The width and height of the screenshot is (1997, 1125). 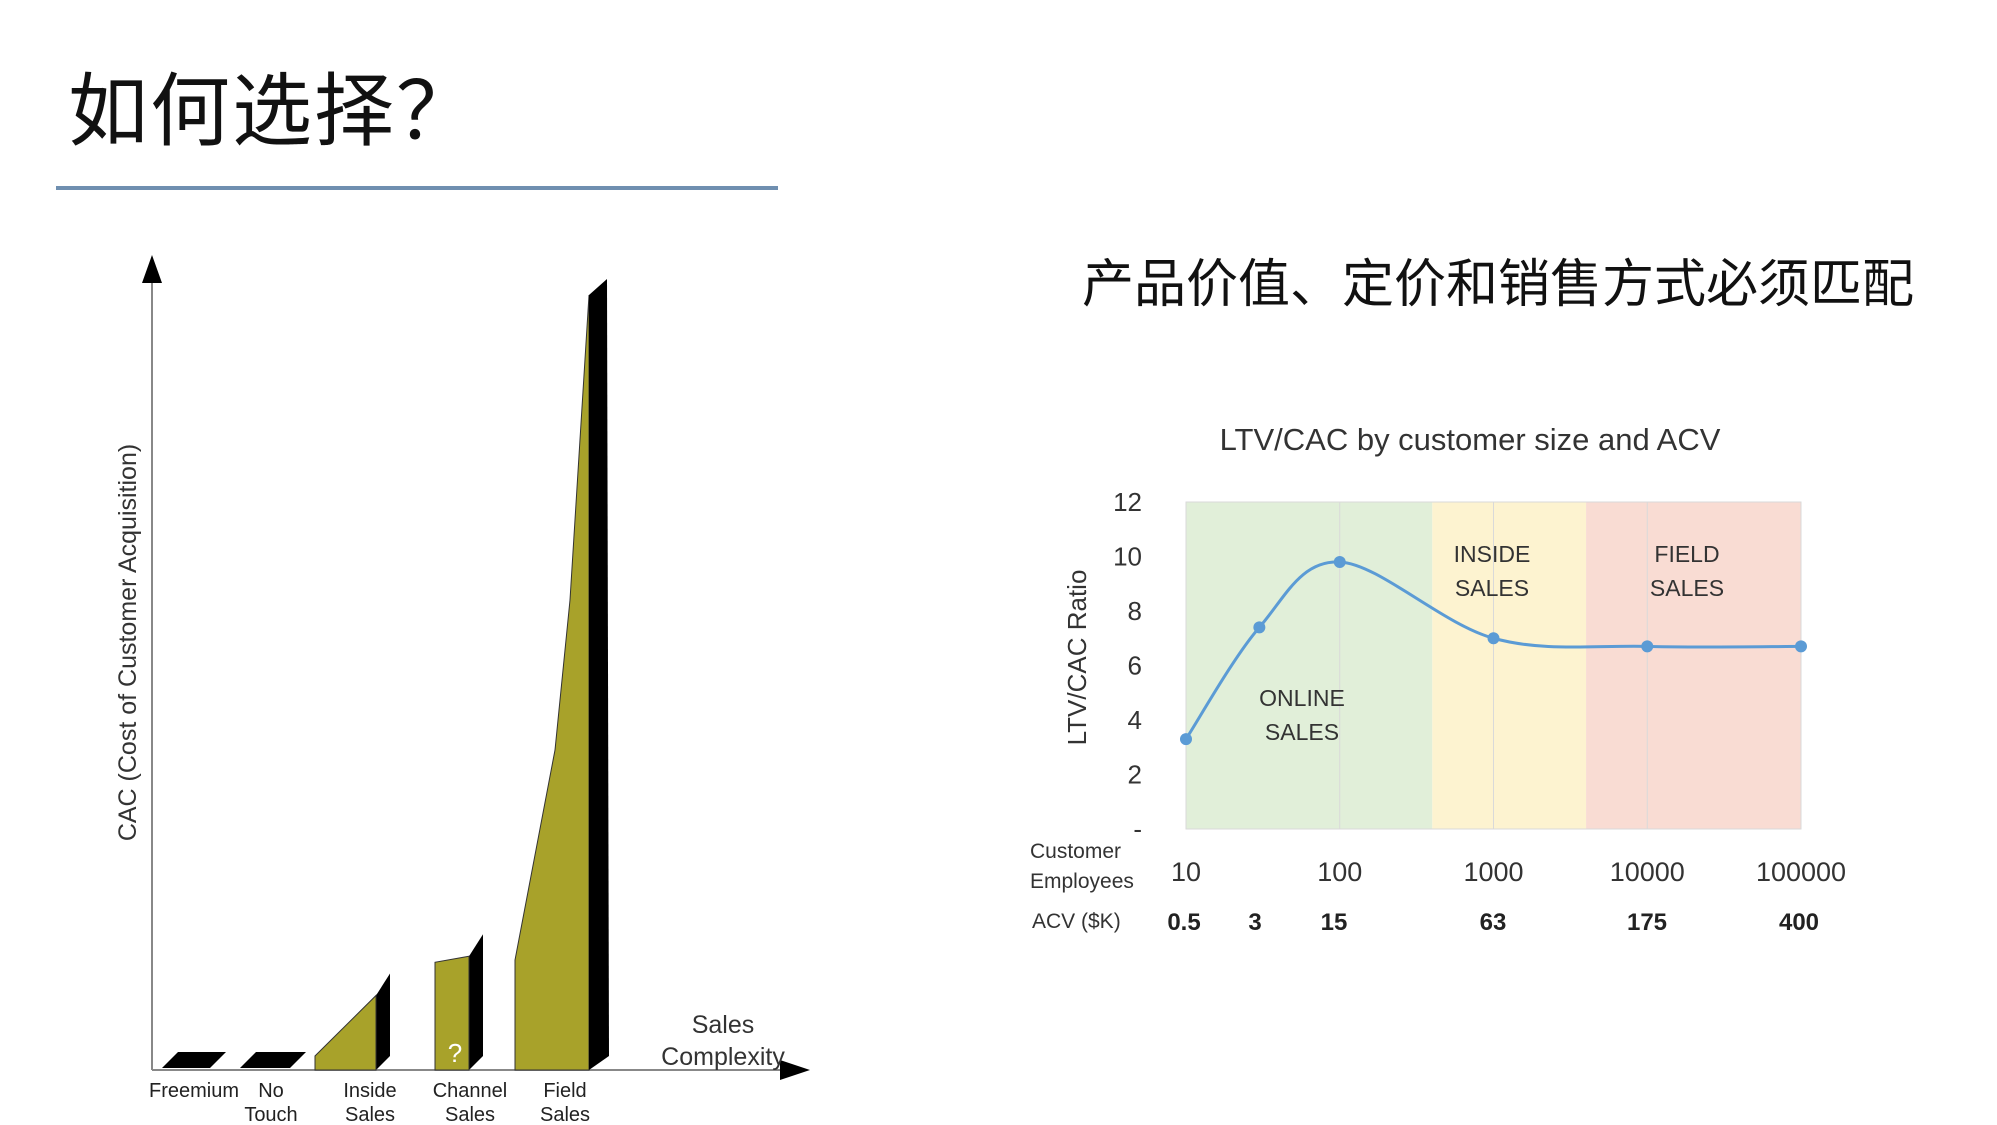 I want to click on cac-category-label: Touch, so click(x=270, y=1114).